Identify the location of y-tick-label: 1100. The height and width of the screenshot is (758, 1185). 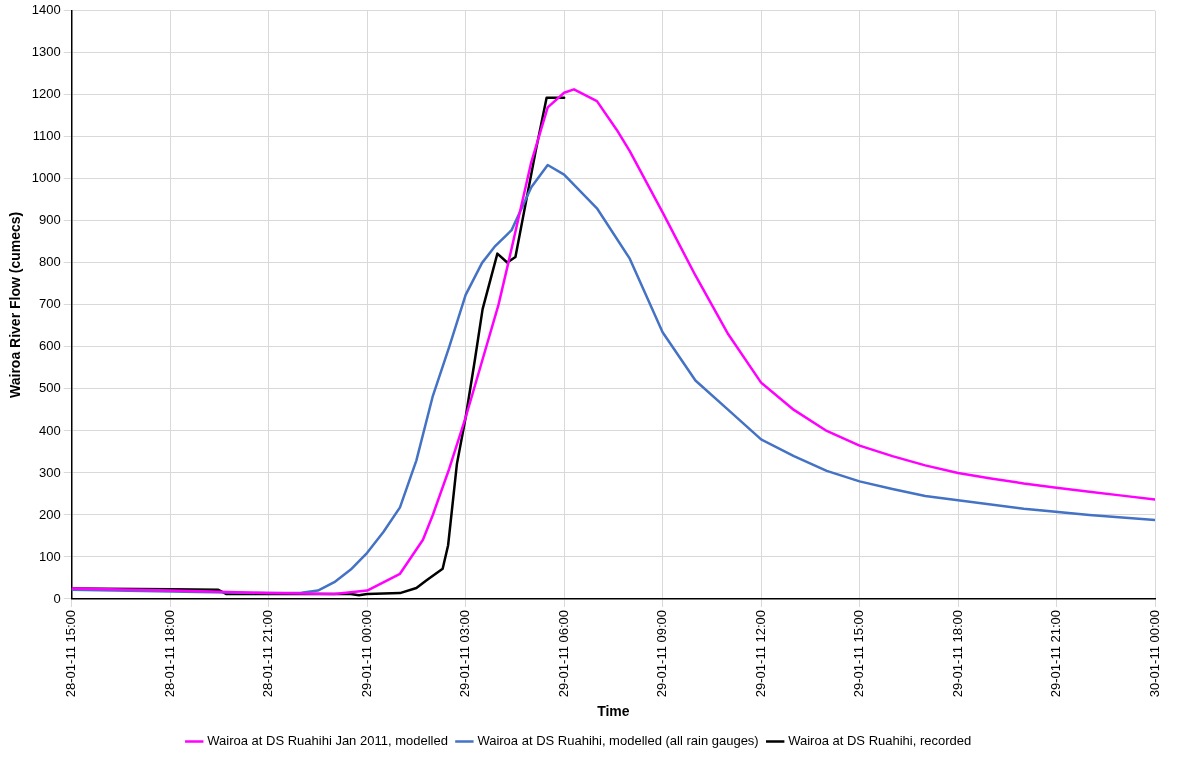
(46, 136).